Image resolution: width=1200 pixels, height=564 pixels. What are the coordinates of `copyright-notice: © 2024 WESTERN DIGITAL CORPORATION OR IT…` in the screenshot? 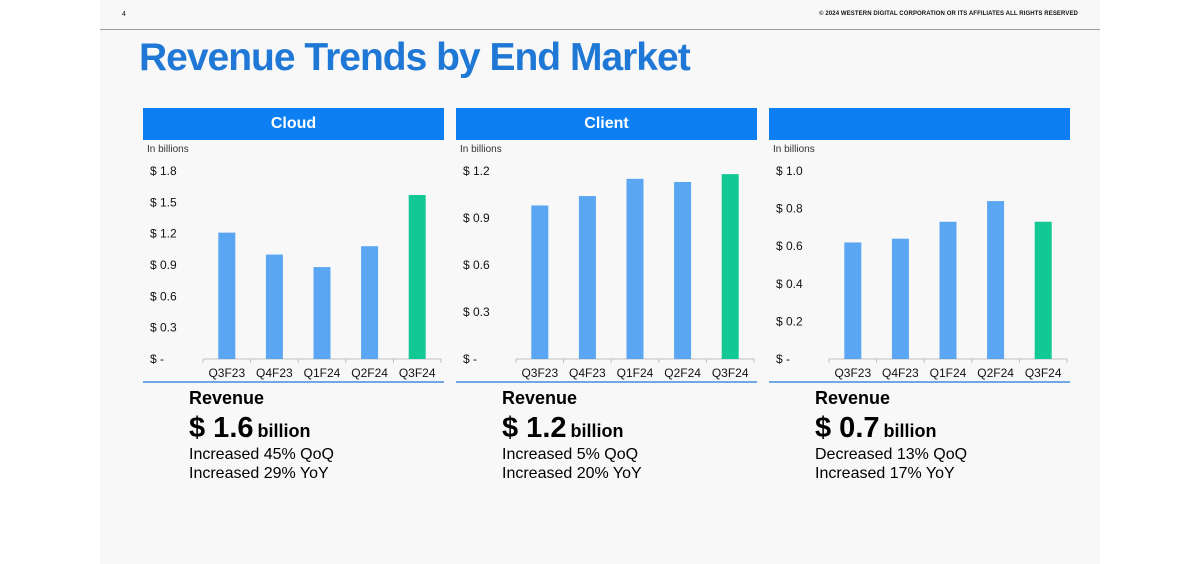 It's located at (948, 14).